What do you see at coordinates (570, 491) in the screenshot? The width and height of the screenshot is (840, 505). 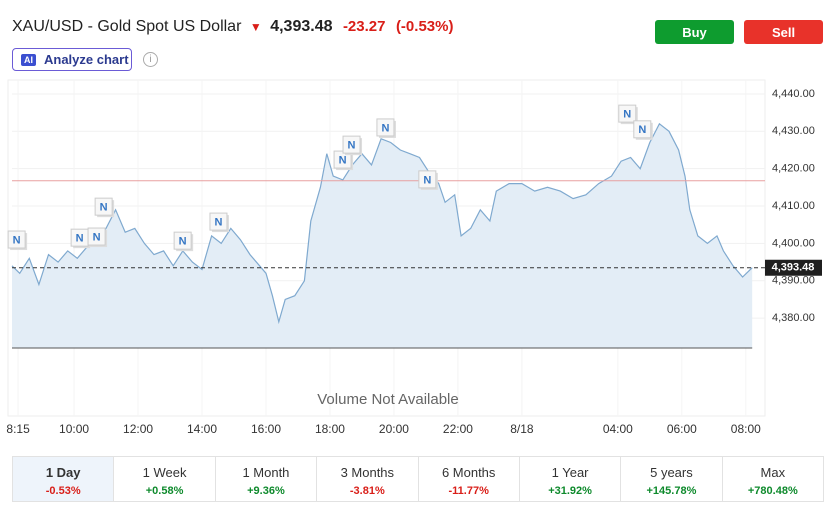 I see `period-change: +31.92%` at bounding box center [570, 491].